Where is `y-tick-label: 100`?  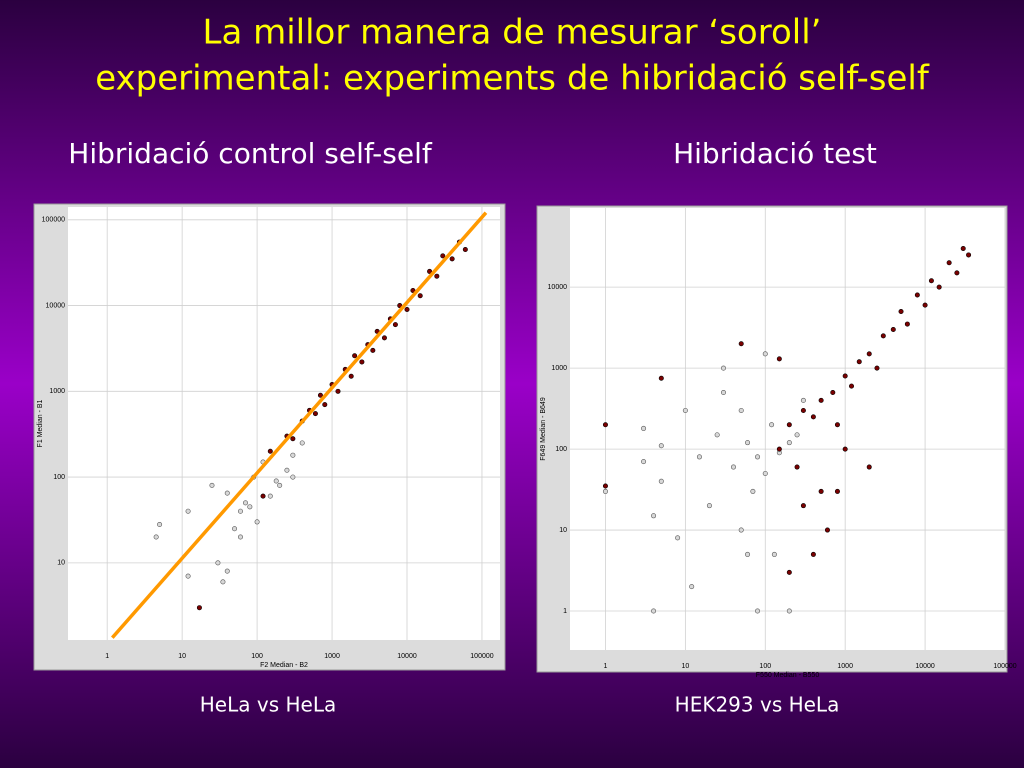 y-tick-label: 100 is located at coordinates (59, 477).